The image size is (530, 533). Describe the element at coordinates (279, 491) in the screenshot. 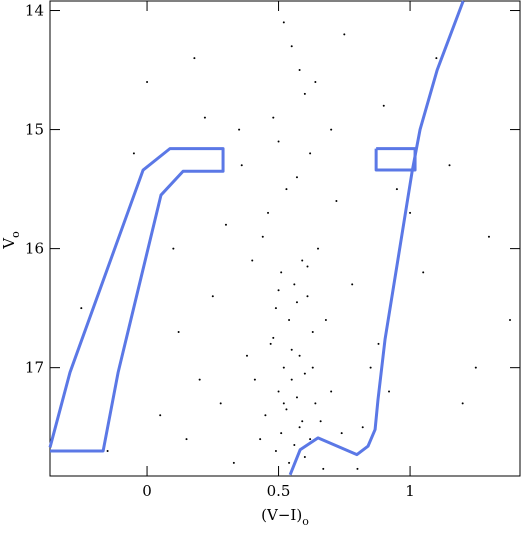

I see `x-tick-label: 0.5` at that location.